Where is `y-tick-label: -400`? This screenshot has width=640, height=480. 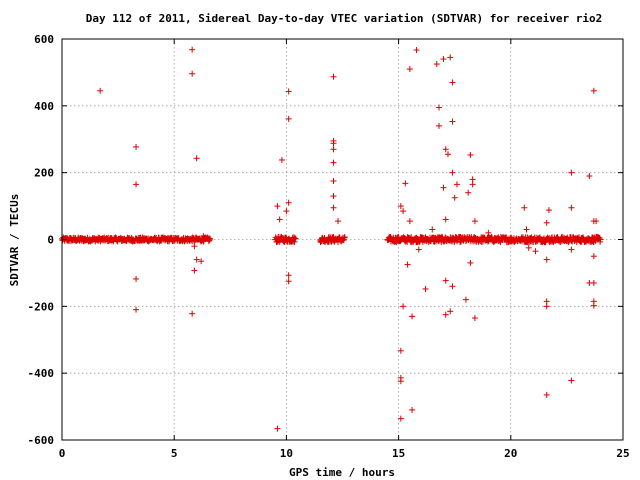 y-tick-label: -400 is located at coordinates (41, 373).